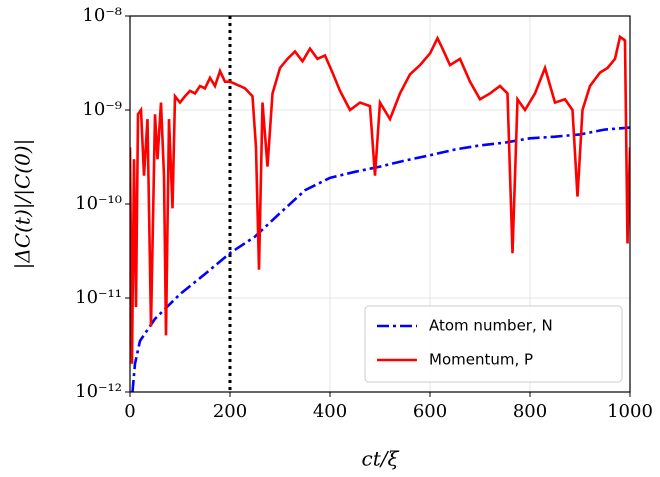 This screenshot has width=660, height=477. What do you see at coordinates (530, 411) in the screenshot?
I see `x-tick-label: 800` at bounding box center [530, 411].